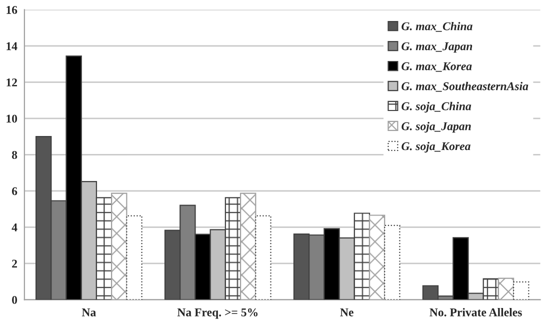 This screenshot has width=543, height=324. I want to click on y-tick-label: 4, so click(15, 228).